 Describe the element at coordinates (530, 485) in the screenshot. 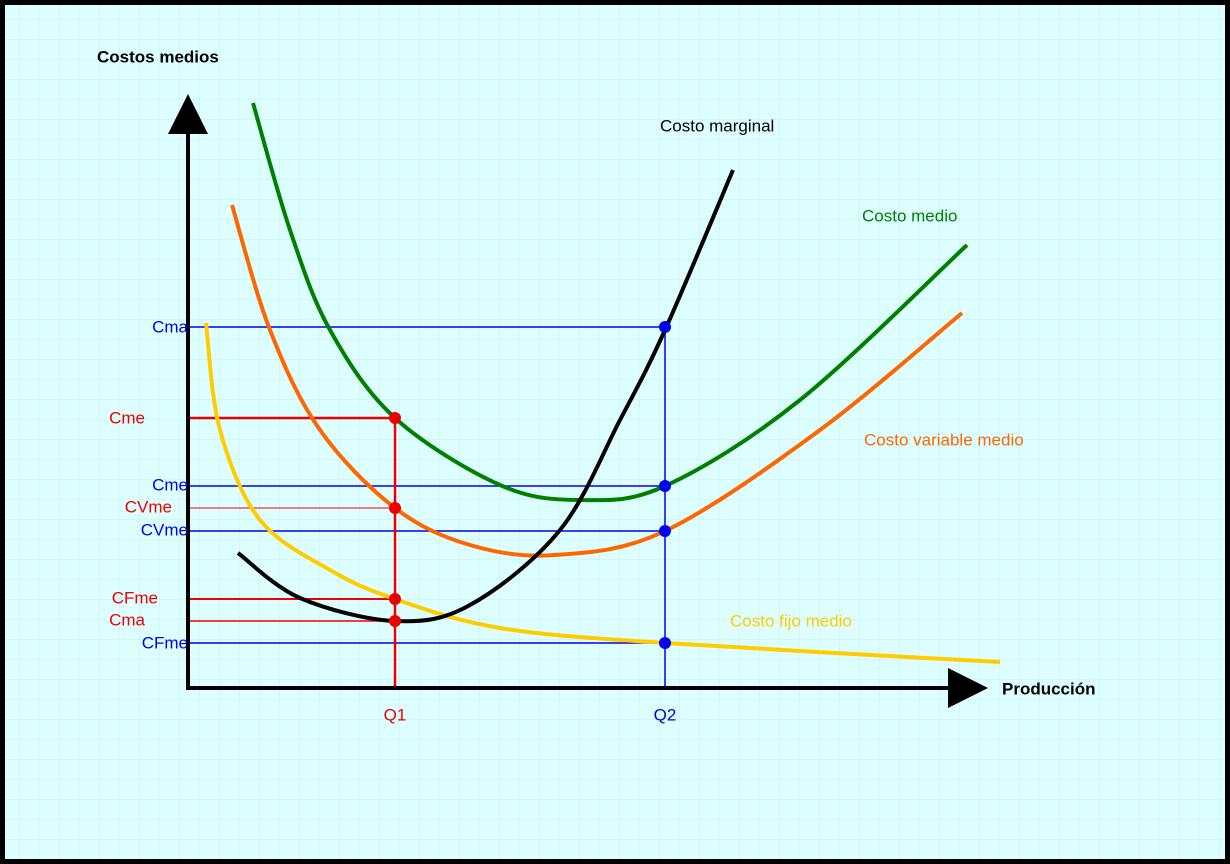

I see `points` at that location.